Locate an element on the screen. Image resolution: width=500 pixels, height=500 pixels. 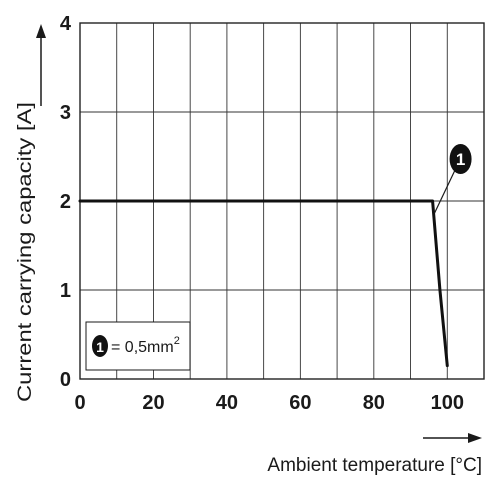
y-tick-label: 4 is located at coordinates (66, 24).